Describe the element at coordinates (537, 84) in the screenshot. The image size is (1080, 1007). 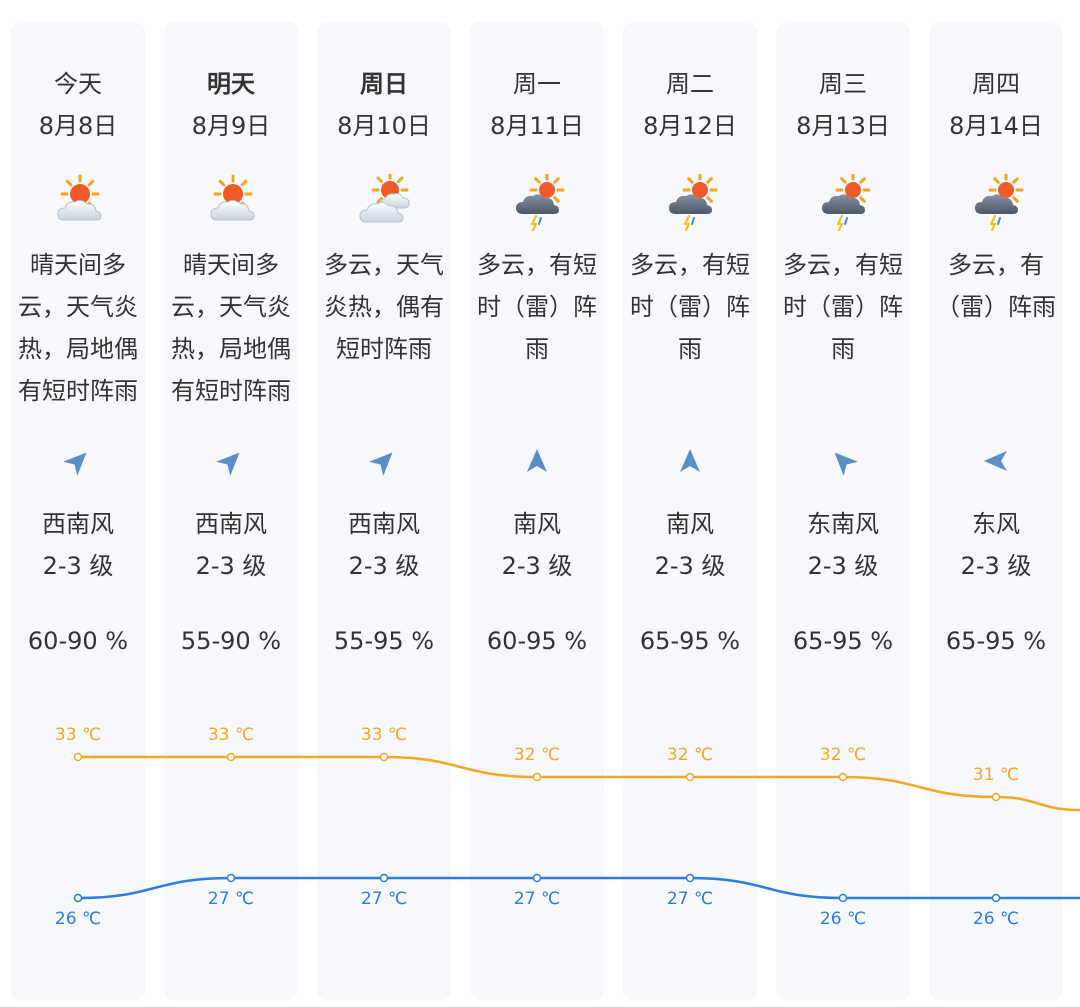
I see `day-name: 周一` at that location.